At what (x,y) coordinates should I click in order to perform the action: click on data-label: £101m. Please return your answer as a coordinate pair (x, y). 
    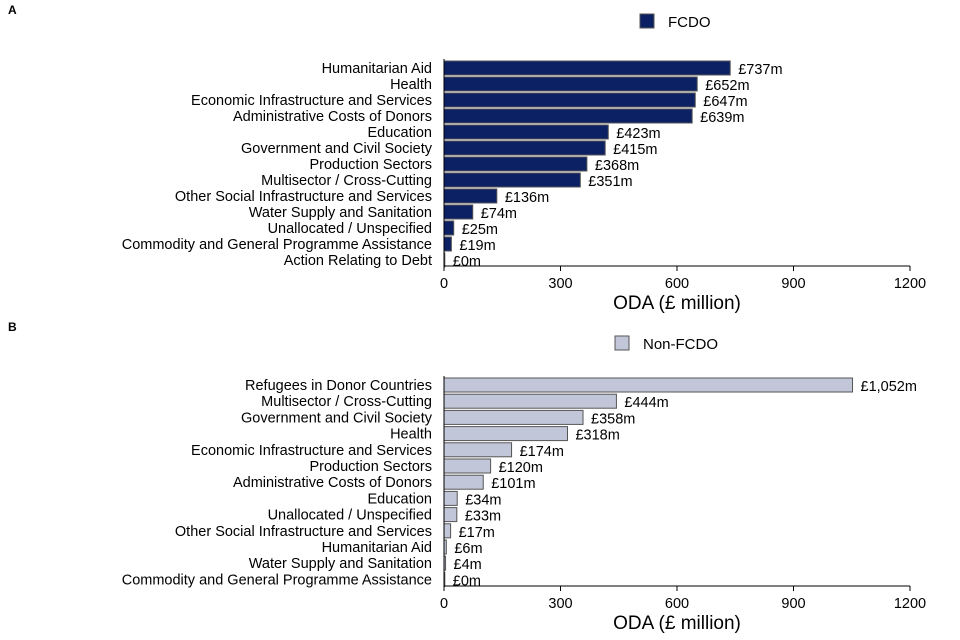
    Looking at the image, I should click on (513, 484).